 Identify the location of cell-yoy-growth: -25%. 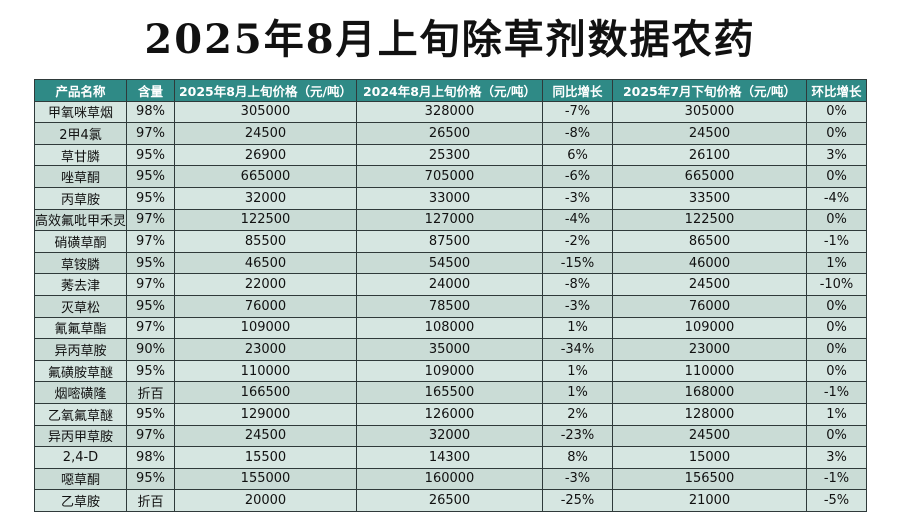
(577, 500).